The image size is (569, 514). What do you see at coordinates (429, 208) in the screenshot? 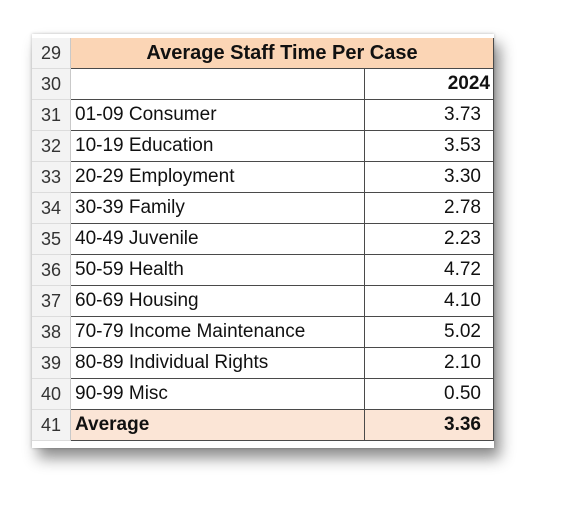
I see `value-cell: 2.78` at bounding box center [429, 208].